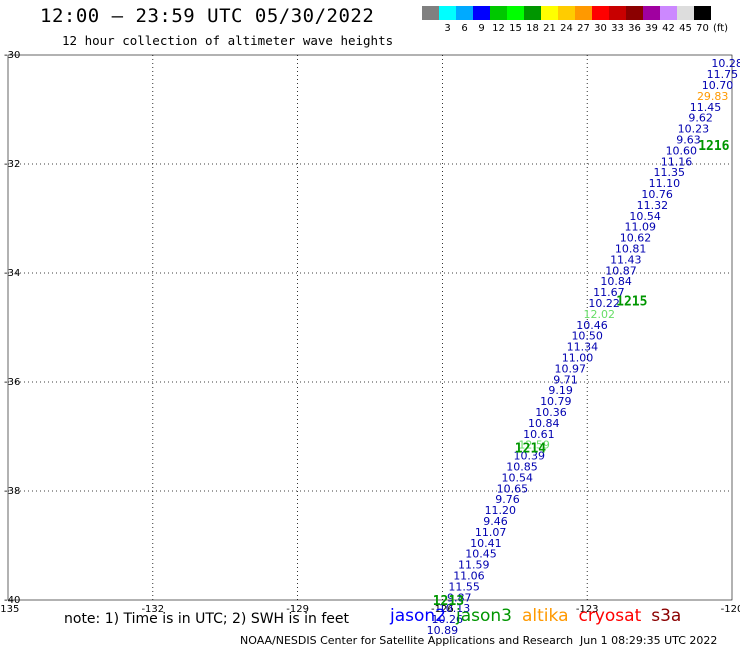 Image resolution: width=740 pixels, height=650 pixels. I want to click on swh-value: 11.75, so click(723, 74).